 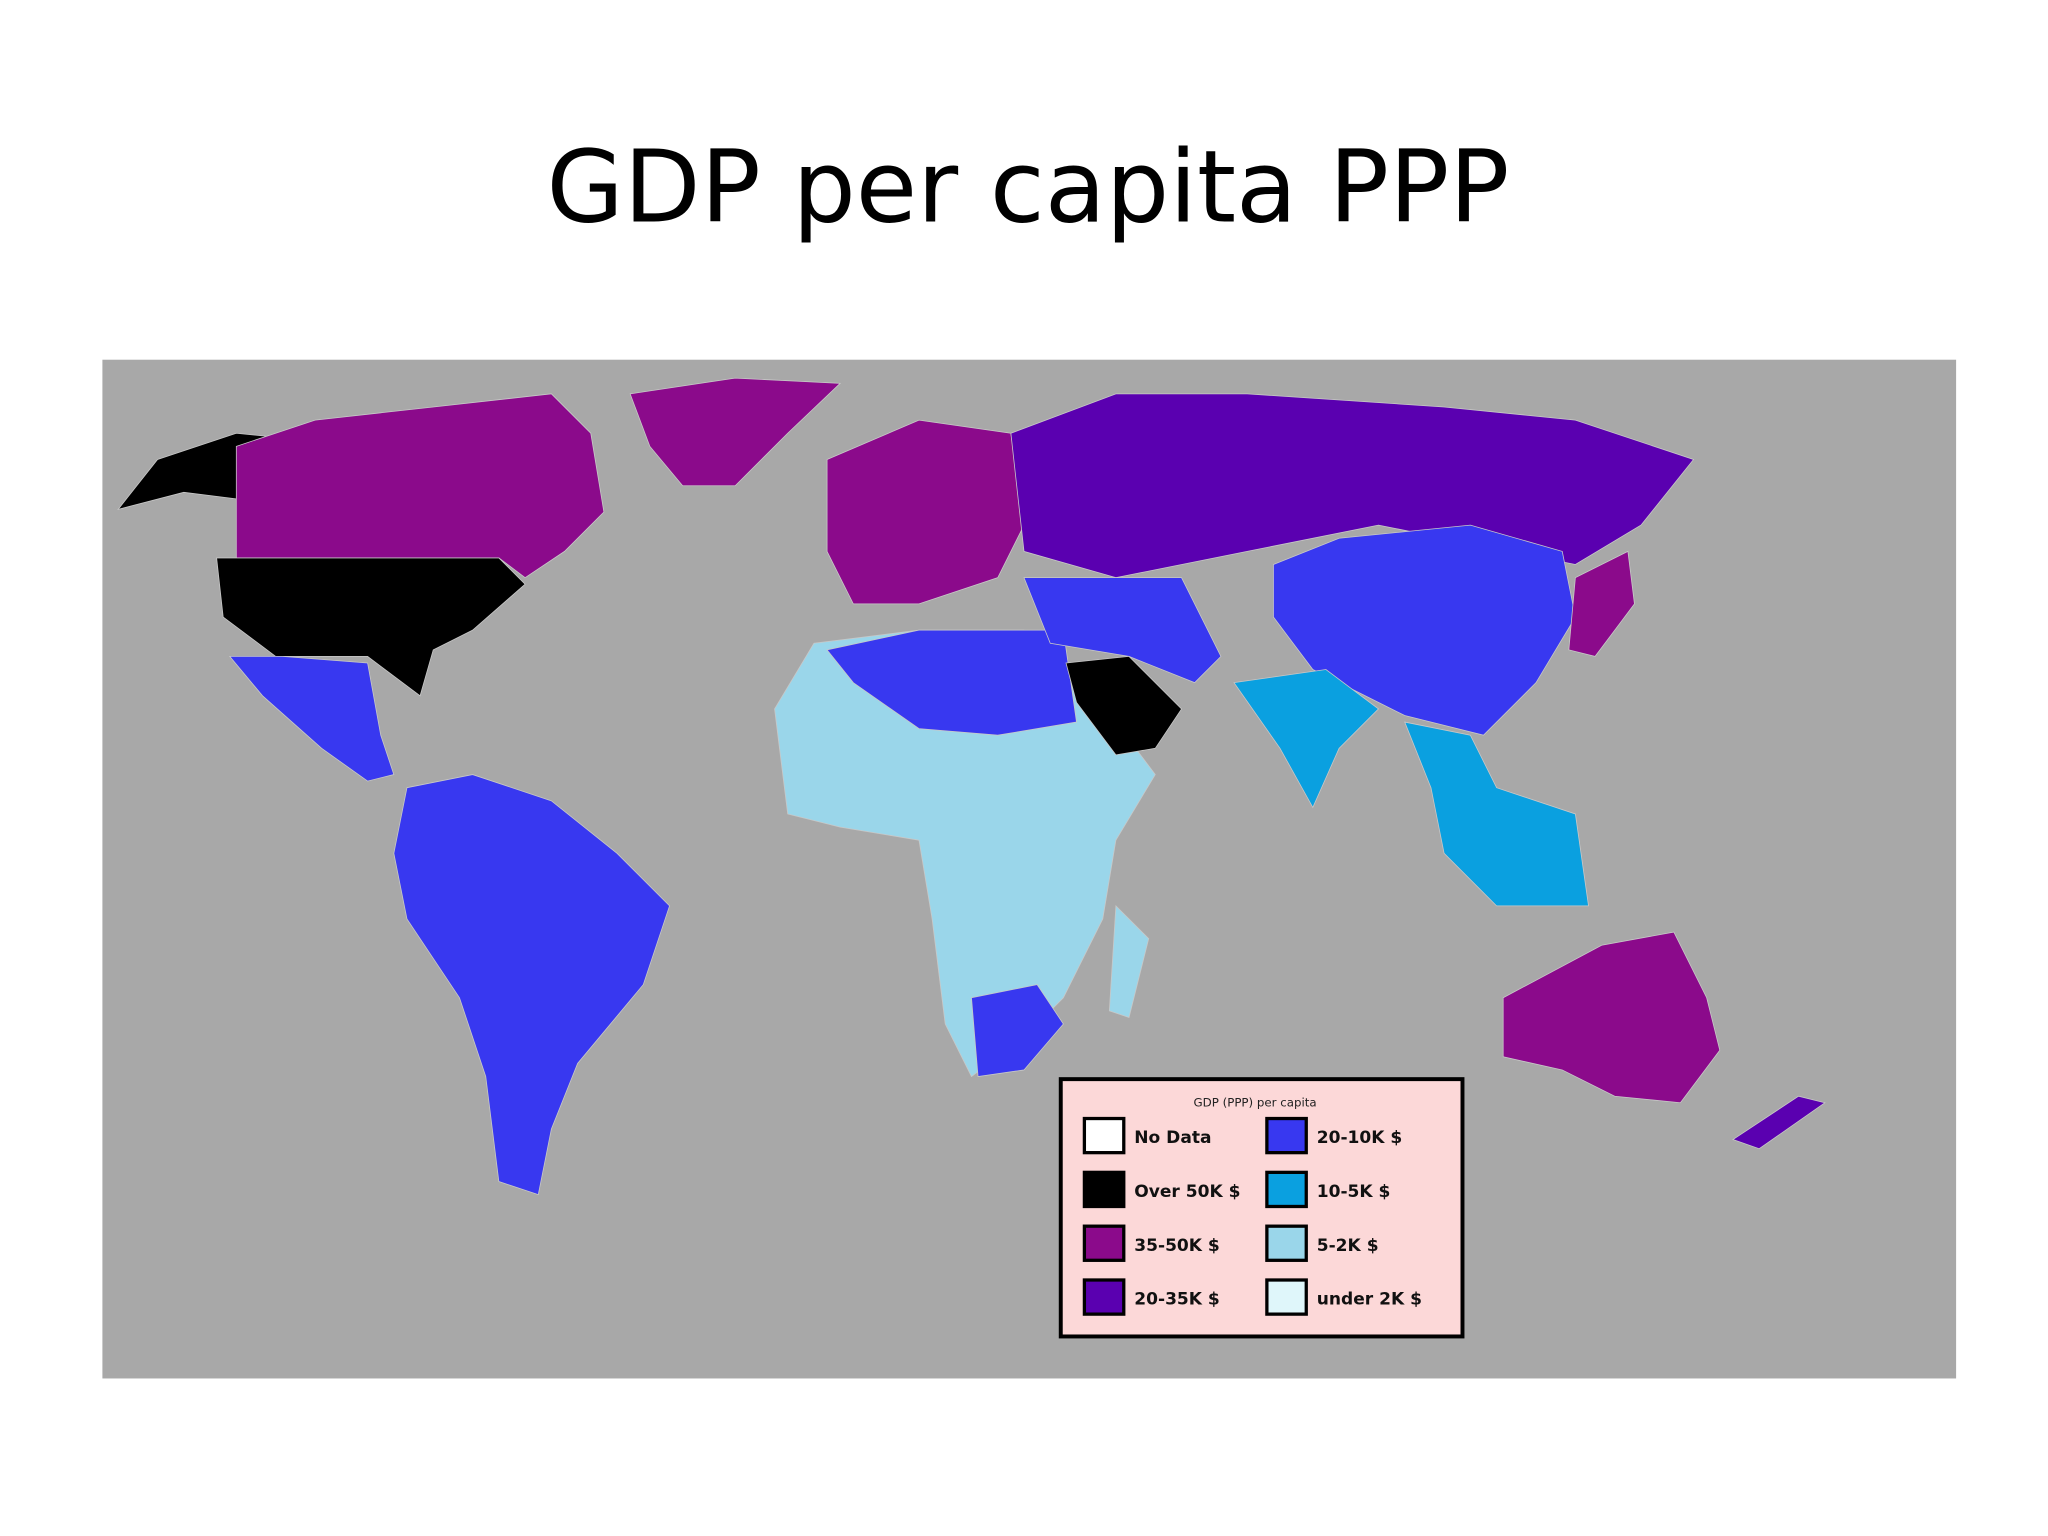 What do you see at coordinates (311, 719) in the screenshot?
I see `central-america` at bounding box center [311, 719].